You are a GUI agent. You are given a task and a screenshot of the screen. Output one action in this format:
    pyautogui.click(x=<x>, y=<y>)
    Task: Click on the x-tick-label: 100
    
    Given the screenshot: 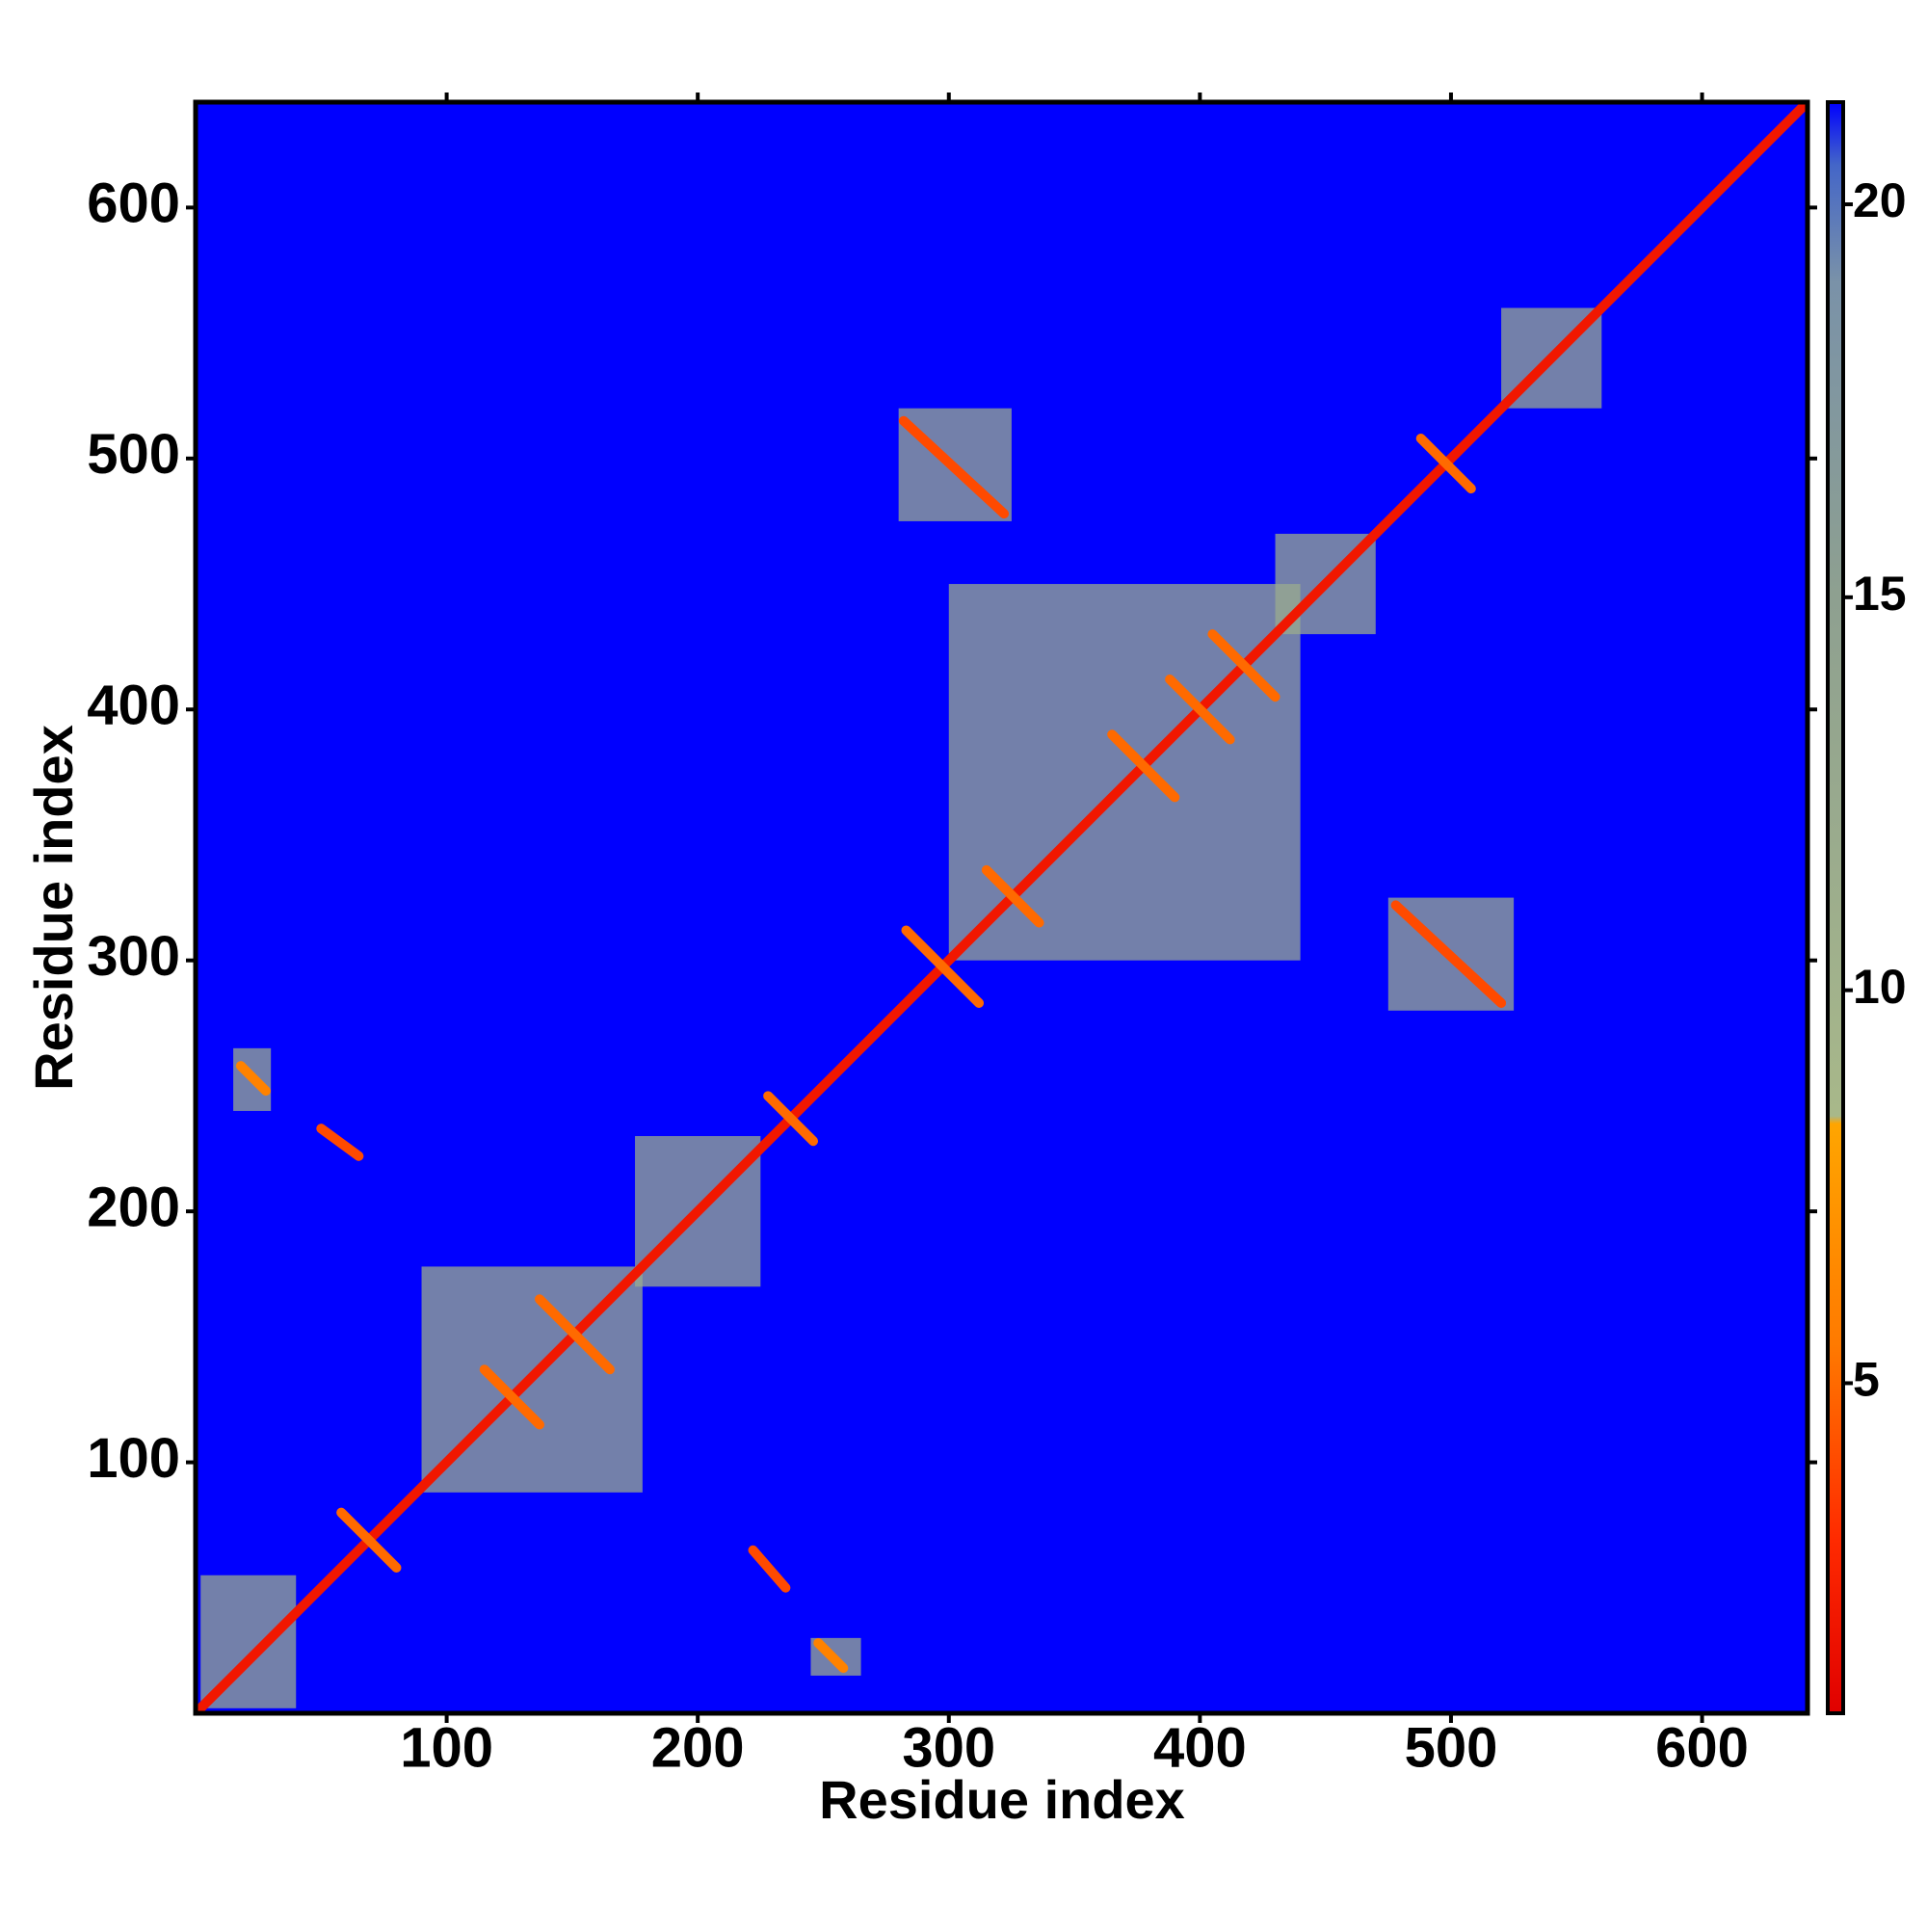 What is the action you would take?
    pyautogui.click(x=447, y=1747)
    